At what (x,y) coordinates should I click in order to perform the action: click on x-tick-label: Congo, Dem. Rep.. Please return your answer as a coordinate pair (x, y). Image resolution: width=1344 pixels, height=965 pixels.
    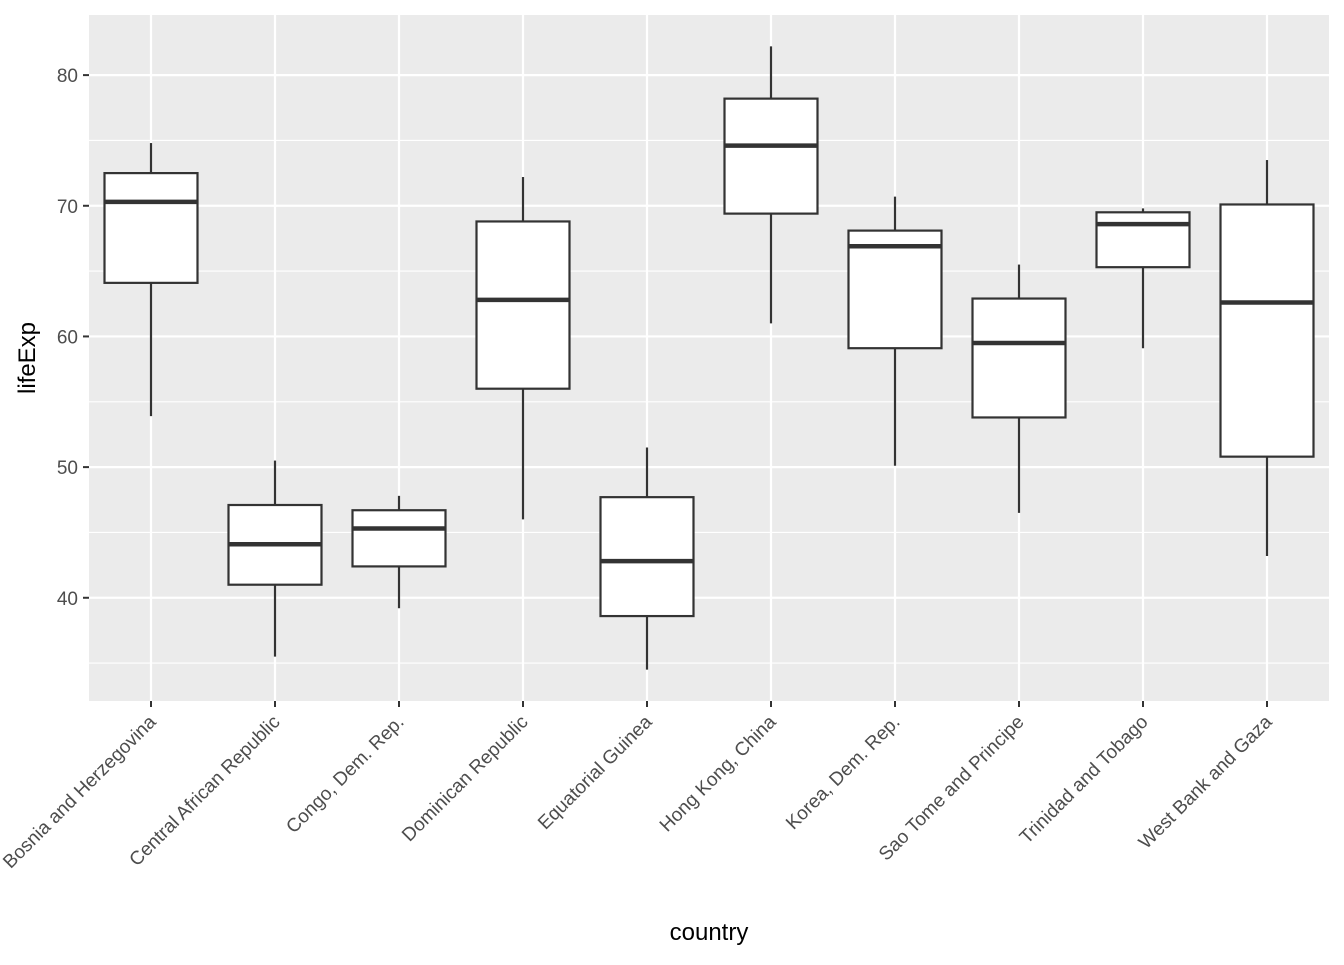
    Looking at the image, I should click on (345, 775).